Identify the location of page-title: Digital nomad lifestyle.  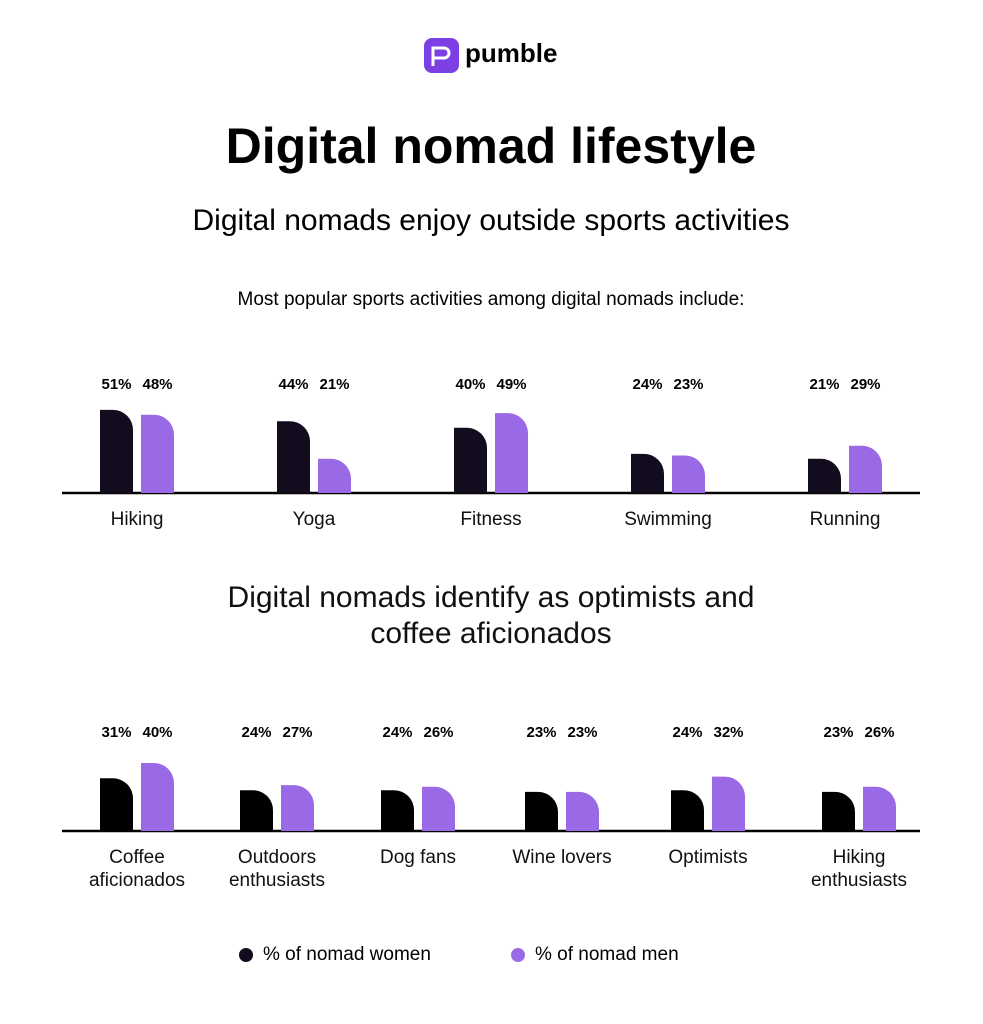
(491, 146).